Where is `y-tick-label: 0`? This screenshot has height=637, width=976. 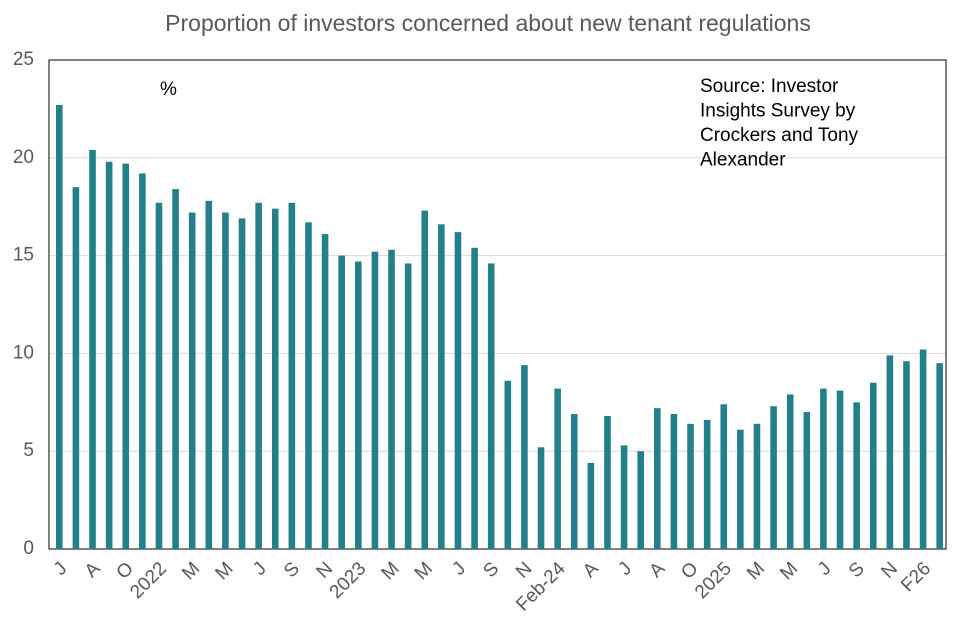
y-tick-label: 0 is located at coordinates (28, 548).